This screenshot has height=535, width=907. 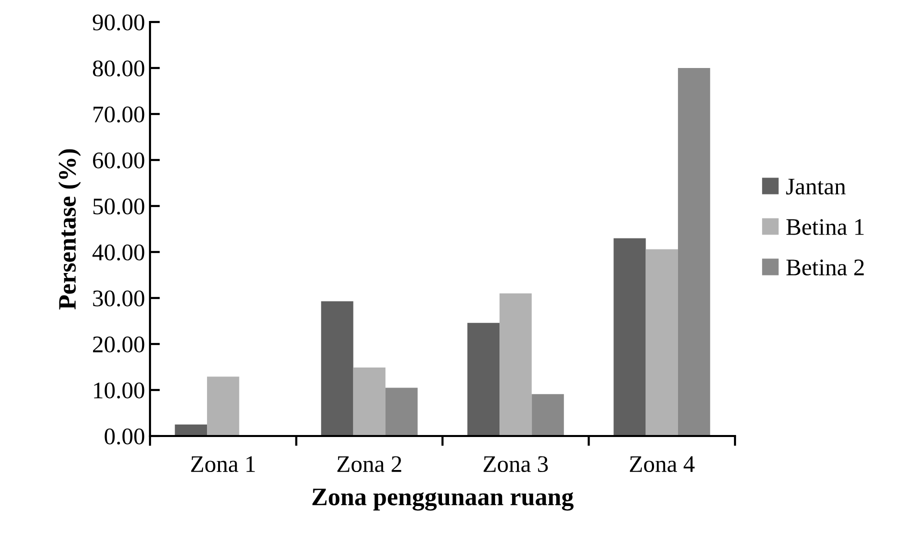 What do you see at coordinates (118, 68) in the screenshot?
I see `y-tick-label: 80.00` at bounding box center [118, 68].